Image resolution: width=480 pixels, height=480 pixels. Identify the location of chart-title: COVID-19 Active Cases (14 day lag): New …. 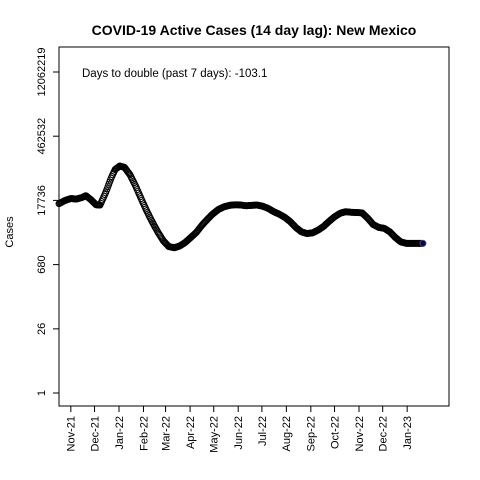
(254, 30).